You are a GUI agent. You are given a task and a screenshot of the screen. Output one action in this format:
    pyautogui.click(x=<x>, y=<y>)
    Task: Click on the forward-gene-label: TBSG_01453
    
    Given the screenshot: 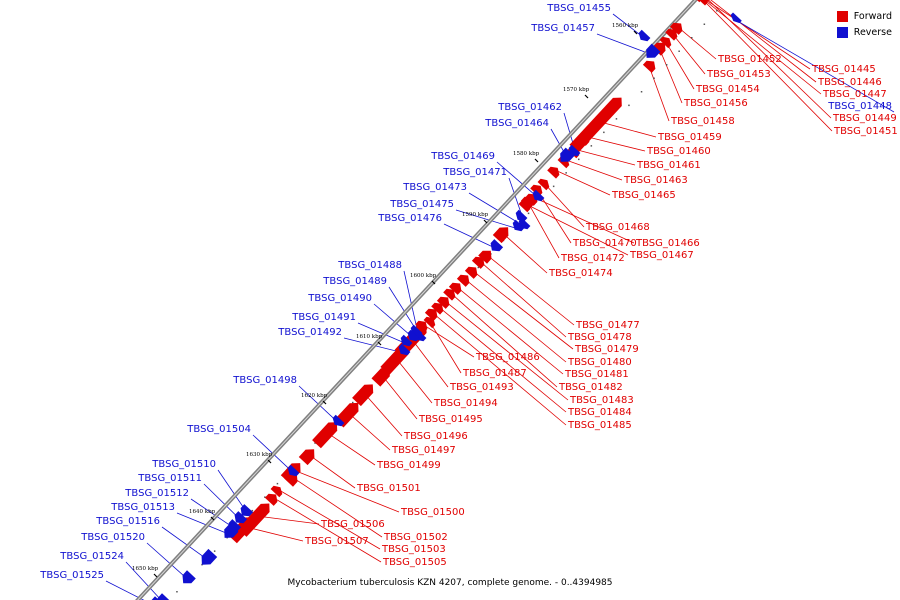 What is the action you would take?
    pyautogui.click(x=738, y=74)
    